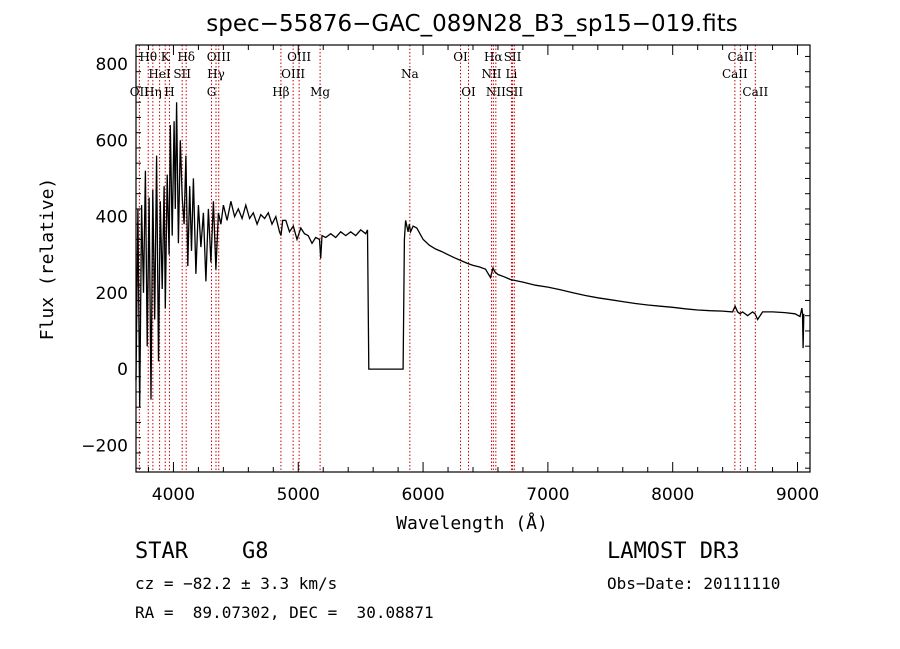  I want to click on x-tick-label: 6000, so click(422, 495).